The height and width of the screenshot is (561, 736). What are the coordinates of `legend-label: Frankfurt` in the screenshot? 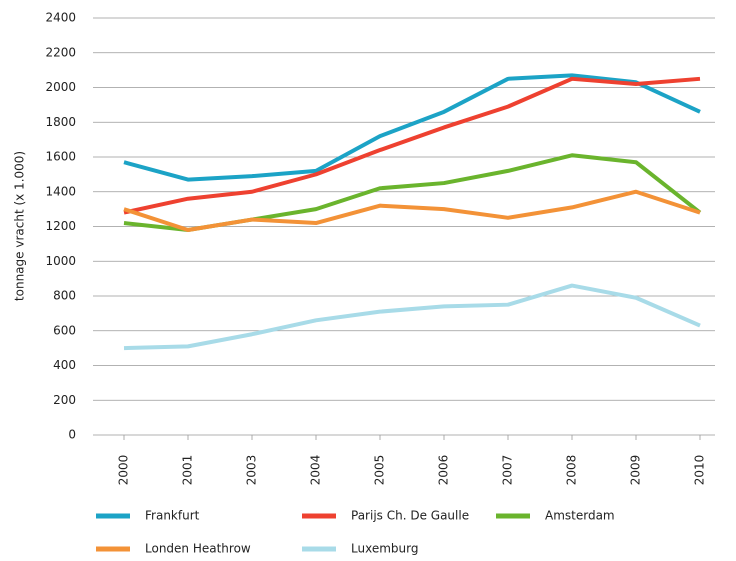 It's located at (172, 516).